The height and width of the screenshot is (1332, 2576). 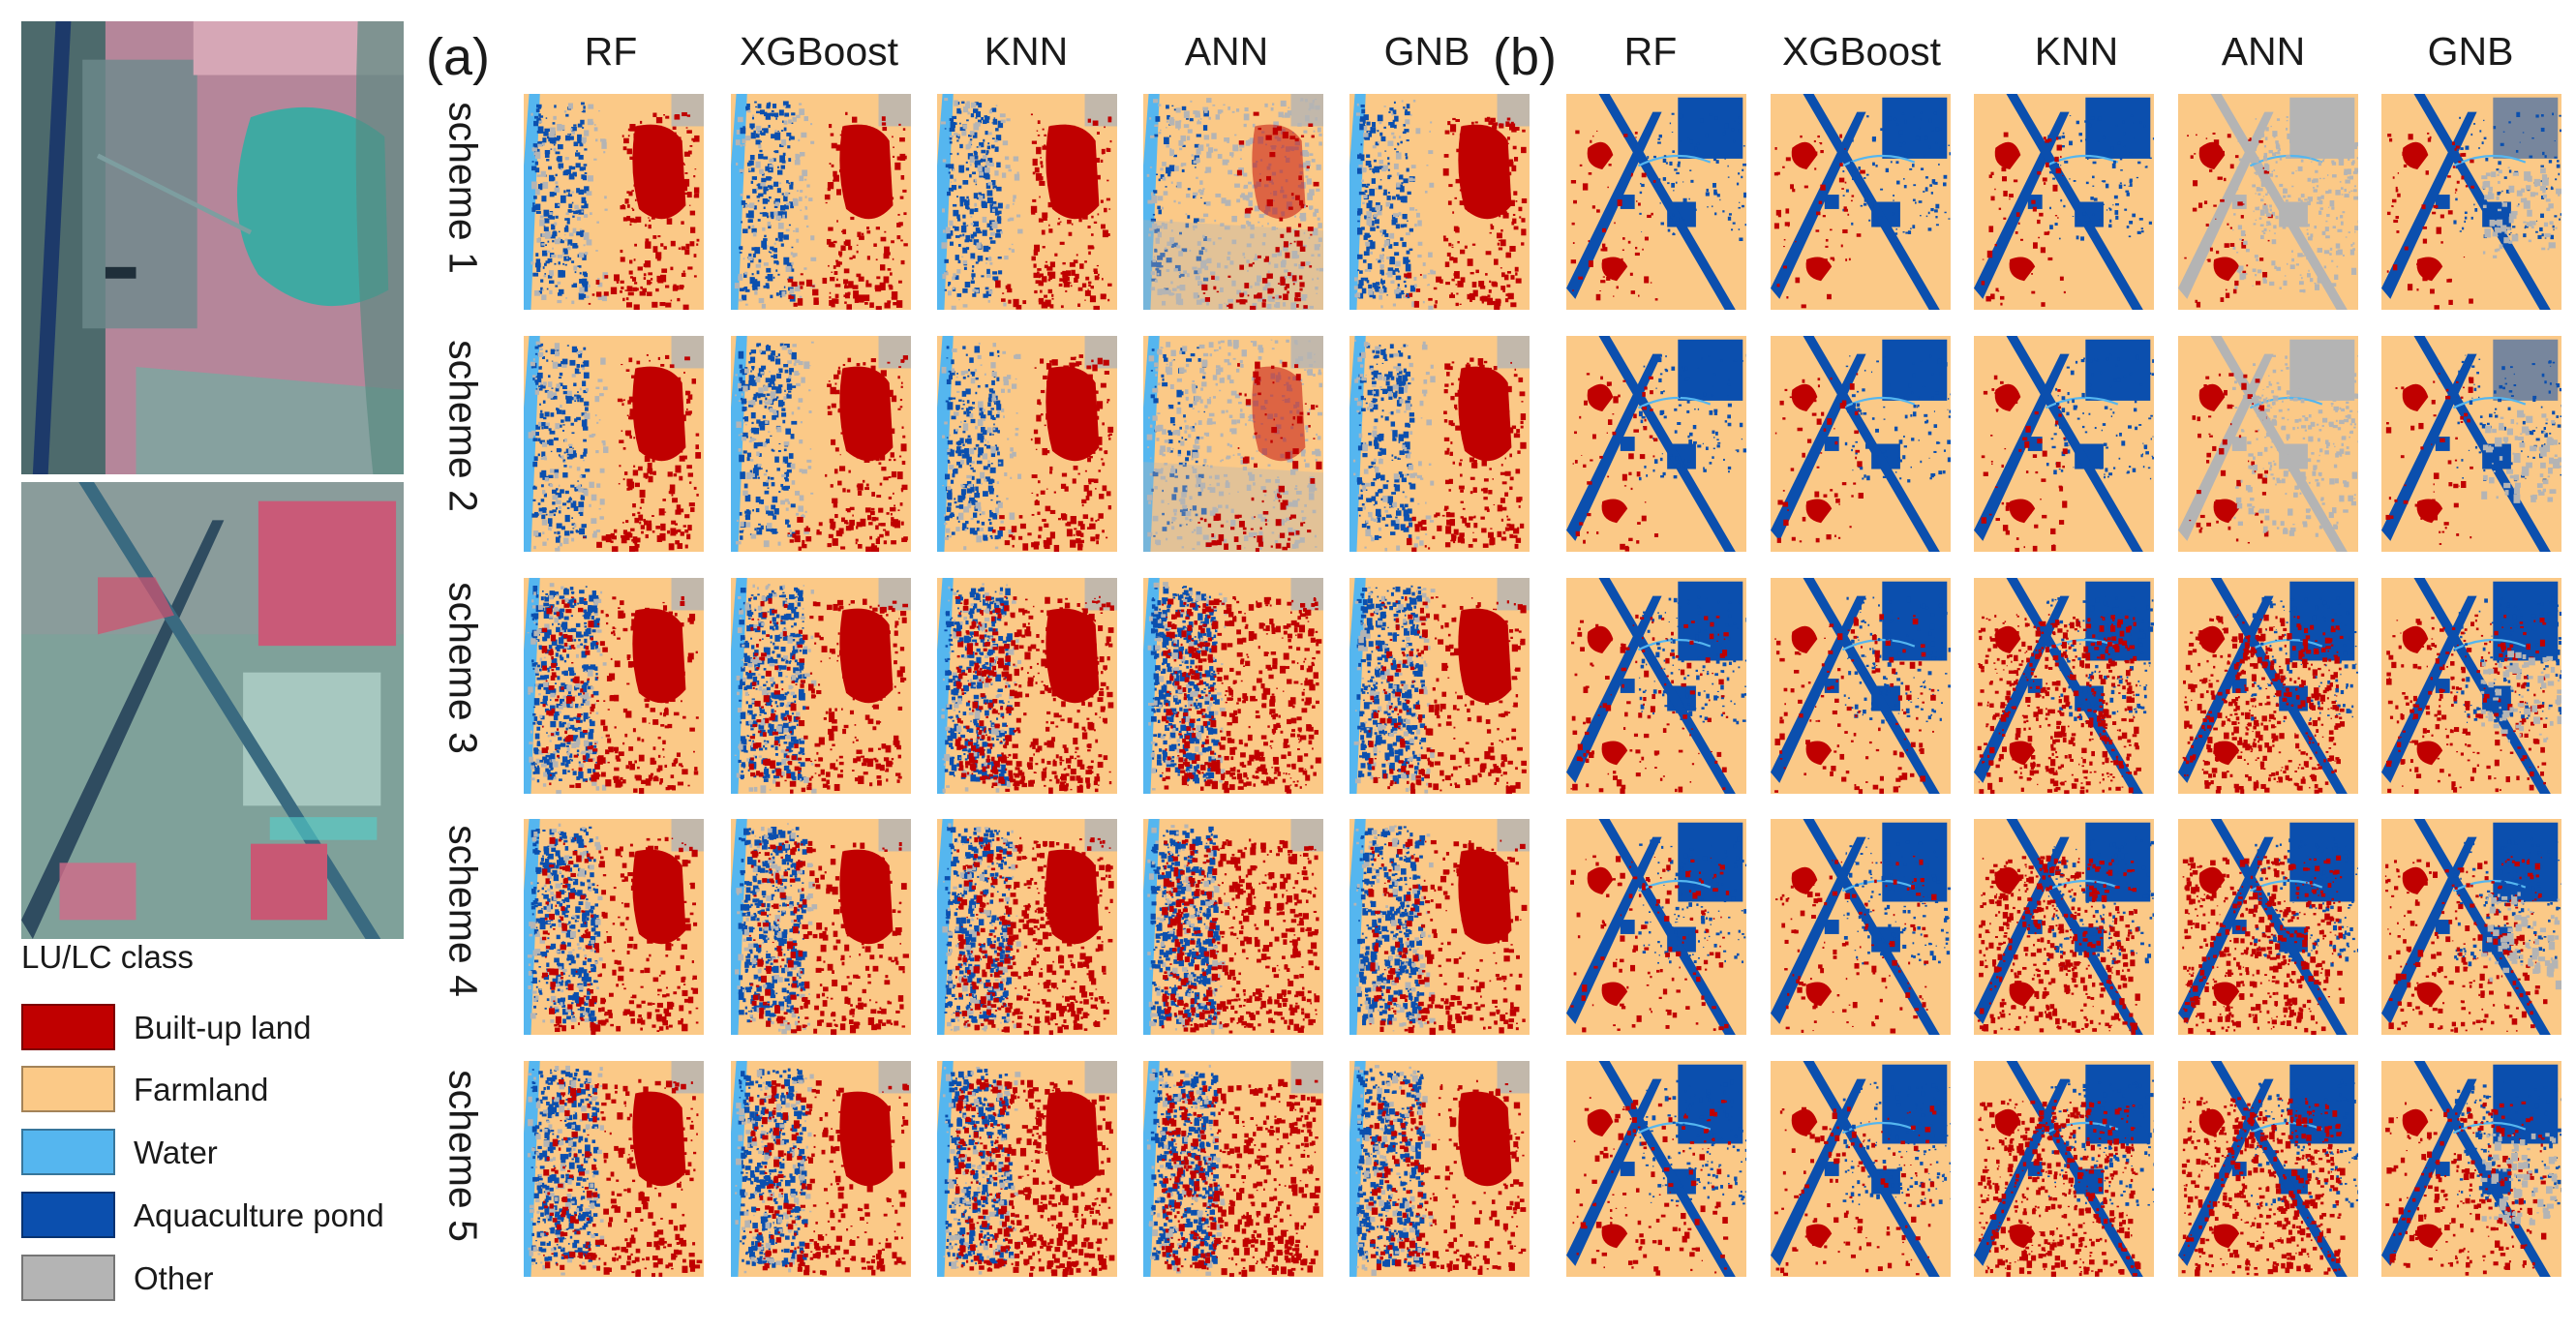 What do you see at coordinates (201, 1090) in the screenshot?
I see `legend-label: Farmland` at bounding box center [201, 1090].